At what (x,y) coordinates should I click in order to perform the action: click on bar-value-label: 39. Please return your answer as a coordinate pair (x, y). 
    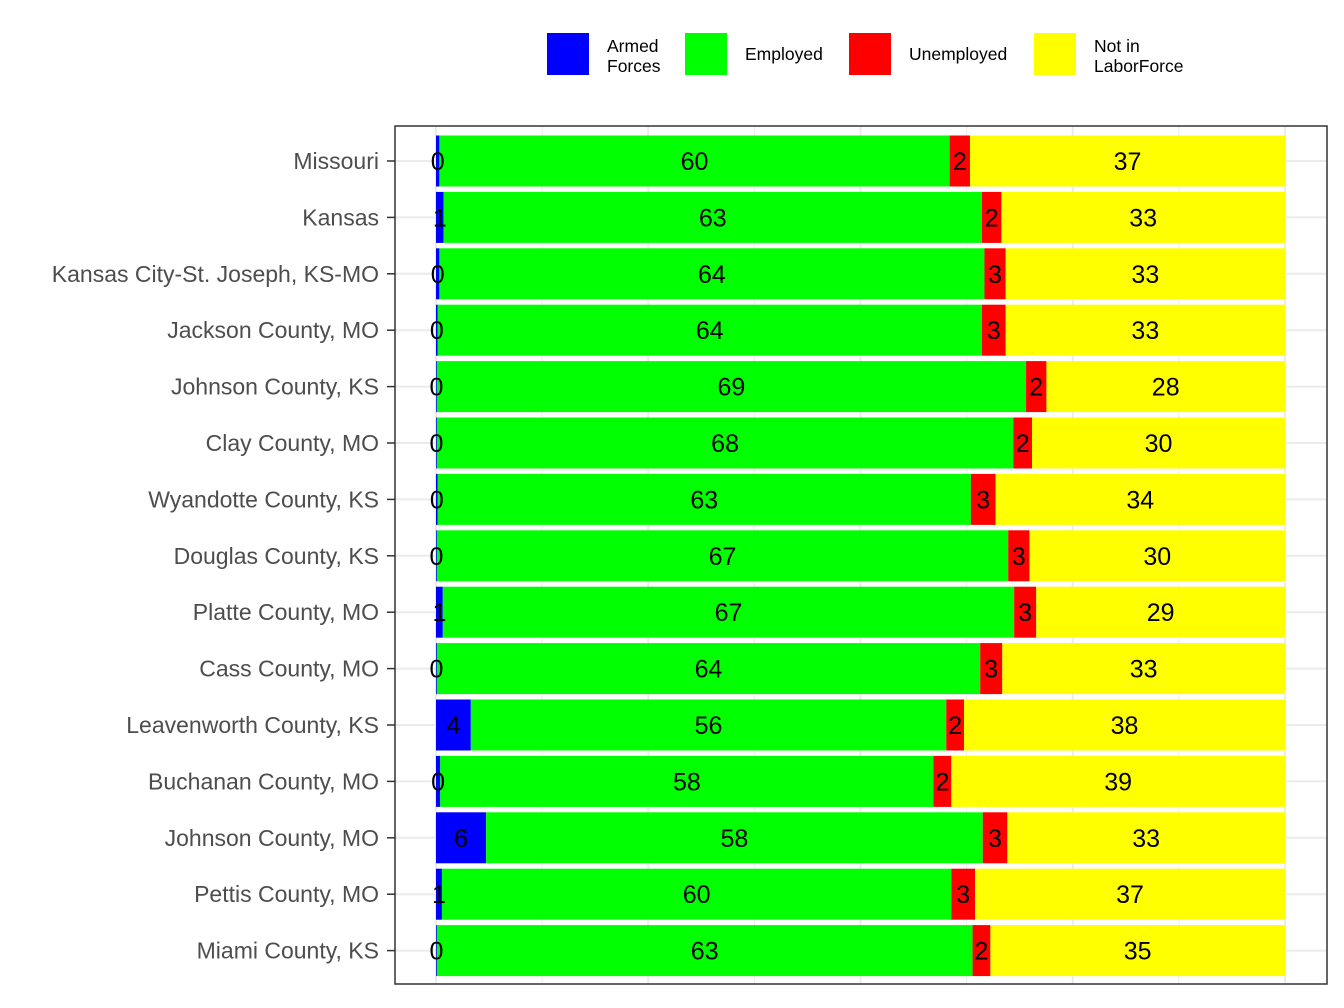
    Looking at the image, I should click on (1118, 782).